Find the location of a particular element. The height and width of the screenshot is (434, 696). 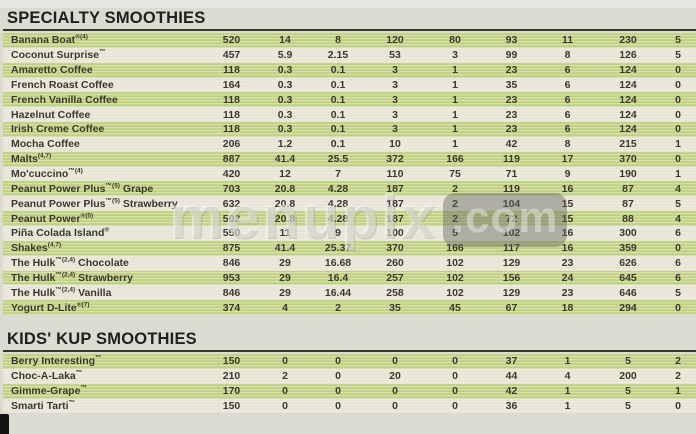

table-row: Peanut Power®(5) 502 20.8 4.28 187 2 72 15 88 4 is located at coordinates (349, 218).